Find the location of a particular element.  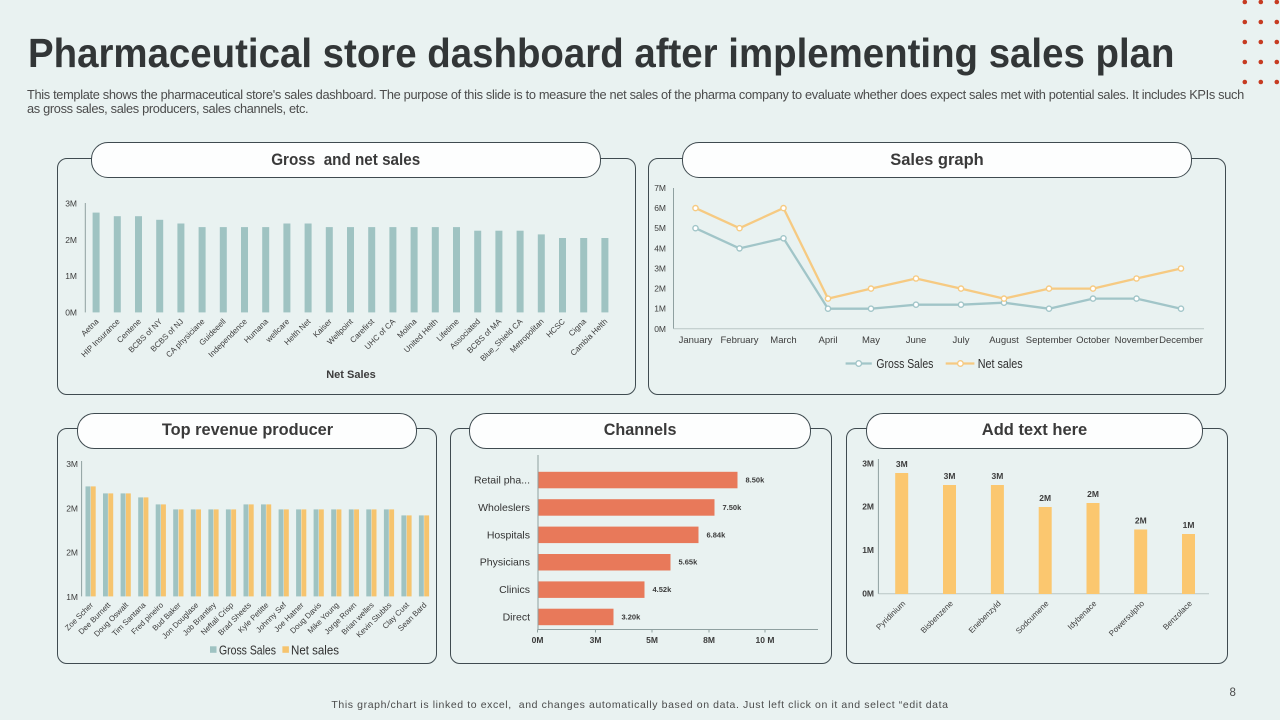

svg-text: June is located at coordinates (916, 340).